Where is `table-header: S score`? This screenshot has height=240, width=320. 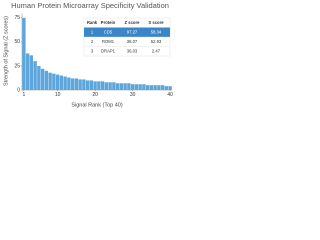 table-header: S score is located at coordinates (156, 22).